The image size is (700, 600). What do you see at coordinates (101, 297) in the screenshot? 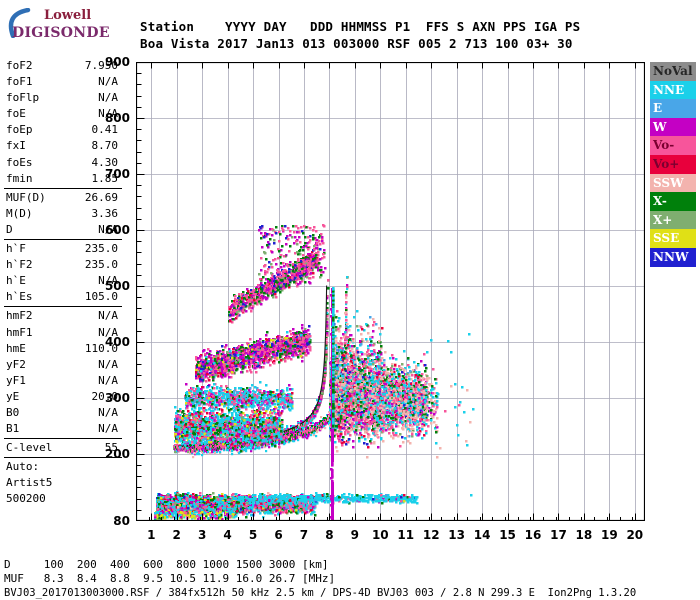
I see `param-value: 105.0` at bounding box center [101, 297].